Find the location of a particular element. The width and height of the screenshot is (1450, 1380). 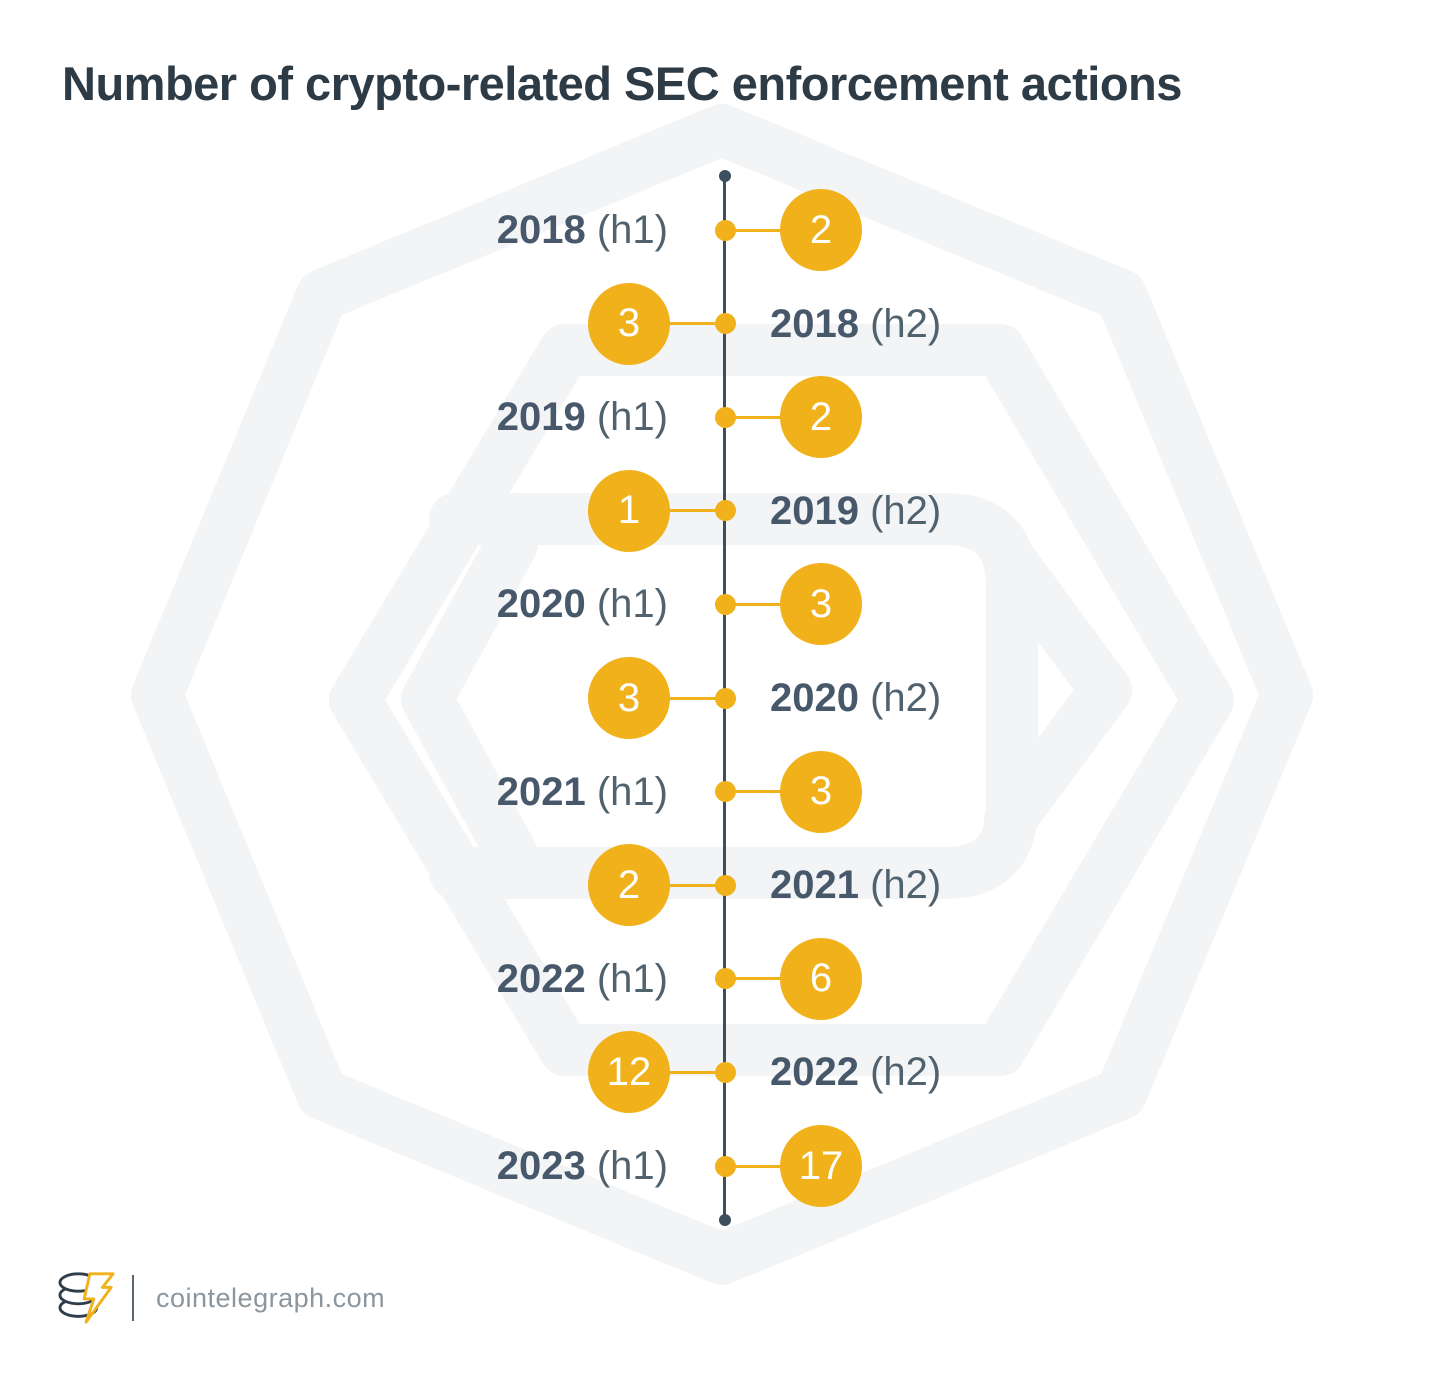

value-badge: 1 is located at coordinates (629, 510).